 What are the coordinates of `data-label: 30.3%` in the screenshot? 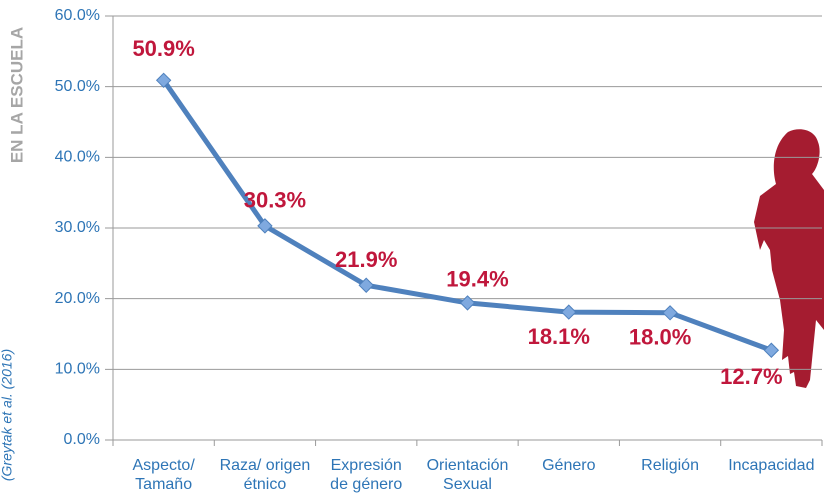 It's located at (275, 200).